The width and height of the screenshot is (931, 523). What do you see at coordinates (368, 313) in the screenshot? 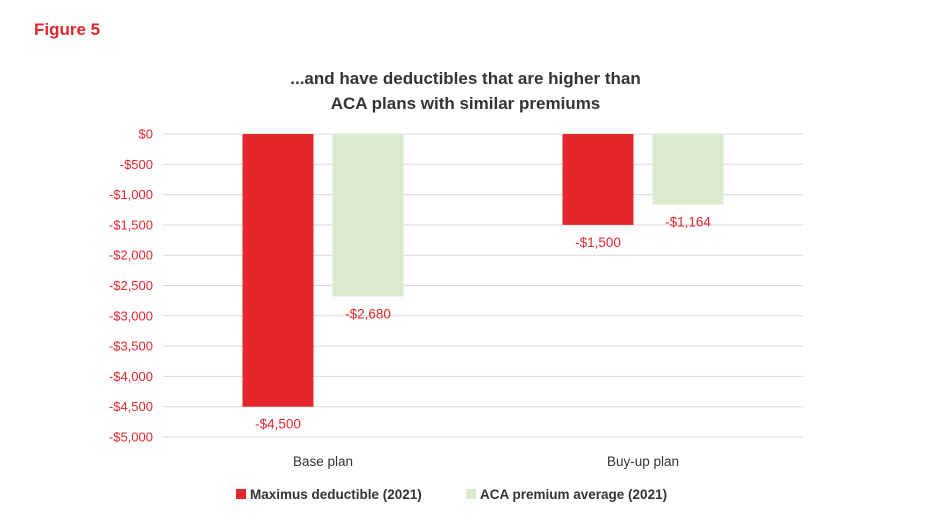
I see `data-label: -$2,680` at bounding box center [368, 313].